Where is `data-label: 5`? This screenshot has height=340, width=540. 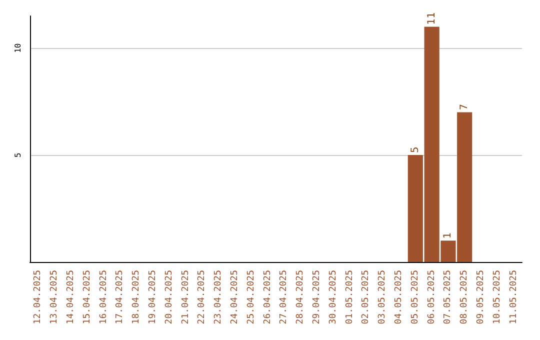 data-label: 5 is located at coordinates (415, 150).